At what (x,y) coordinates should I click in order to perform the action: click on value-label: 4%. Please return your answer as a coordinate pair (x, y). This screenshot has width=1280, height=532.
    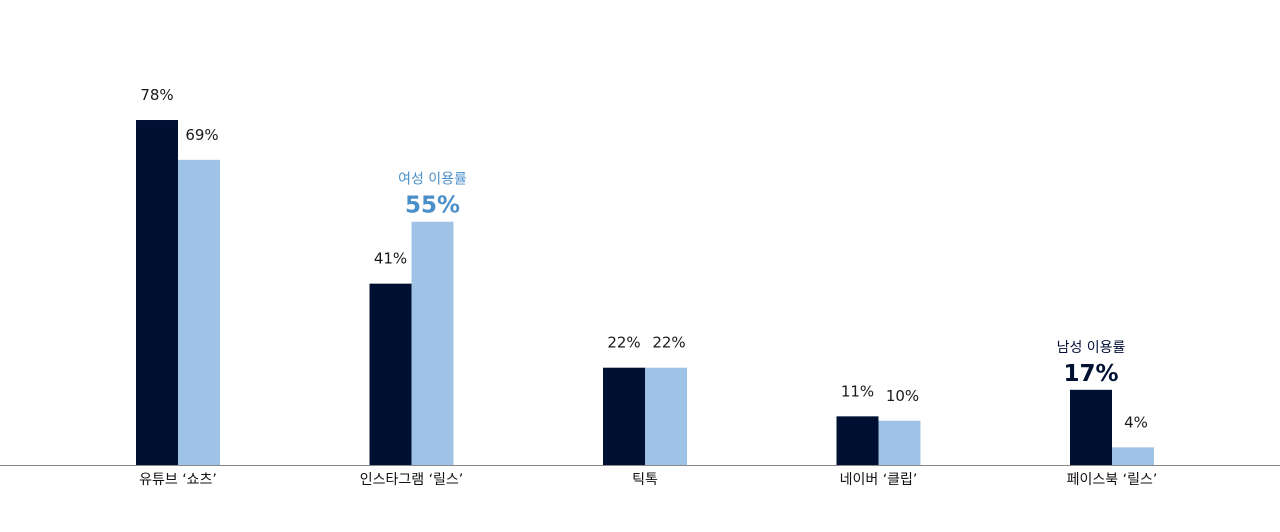
    Looking at the image, I should click on (1136, 422).